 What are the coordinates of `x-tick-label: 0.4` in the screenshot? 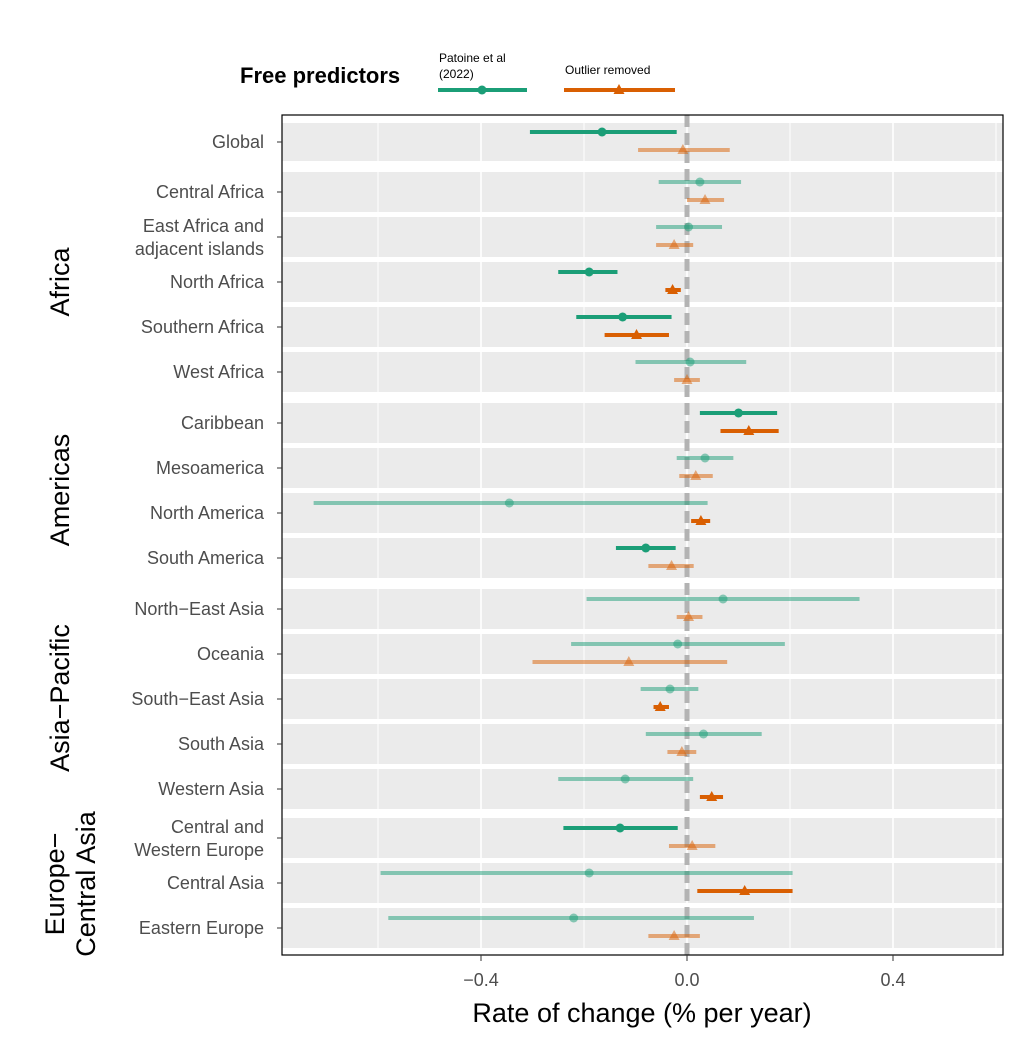 It's located at (892, 980).